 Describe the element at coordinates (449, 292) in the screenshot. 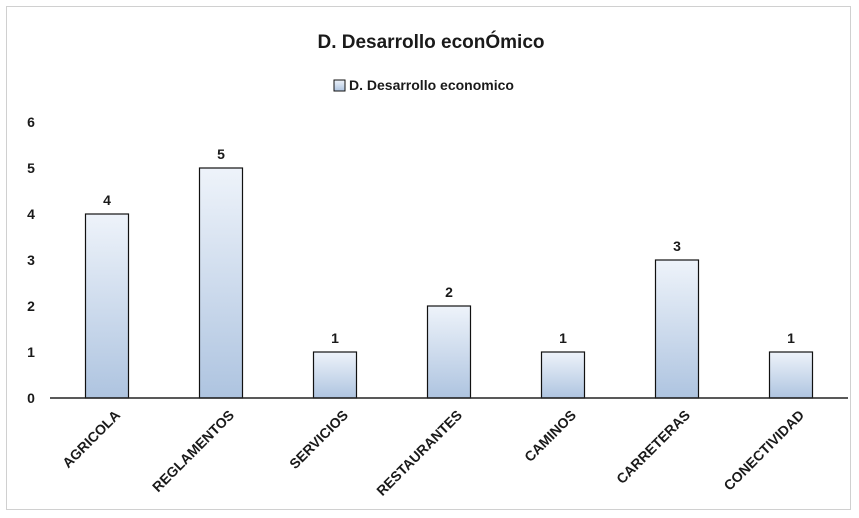

I see `data-label: 2` at that location.